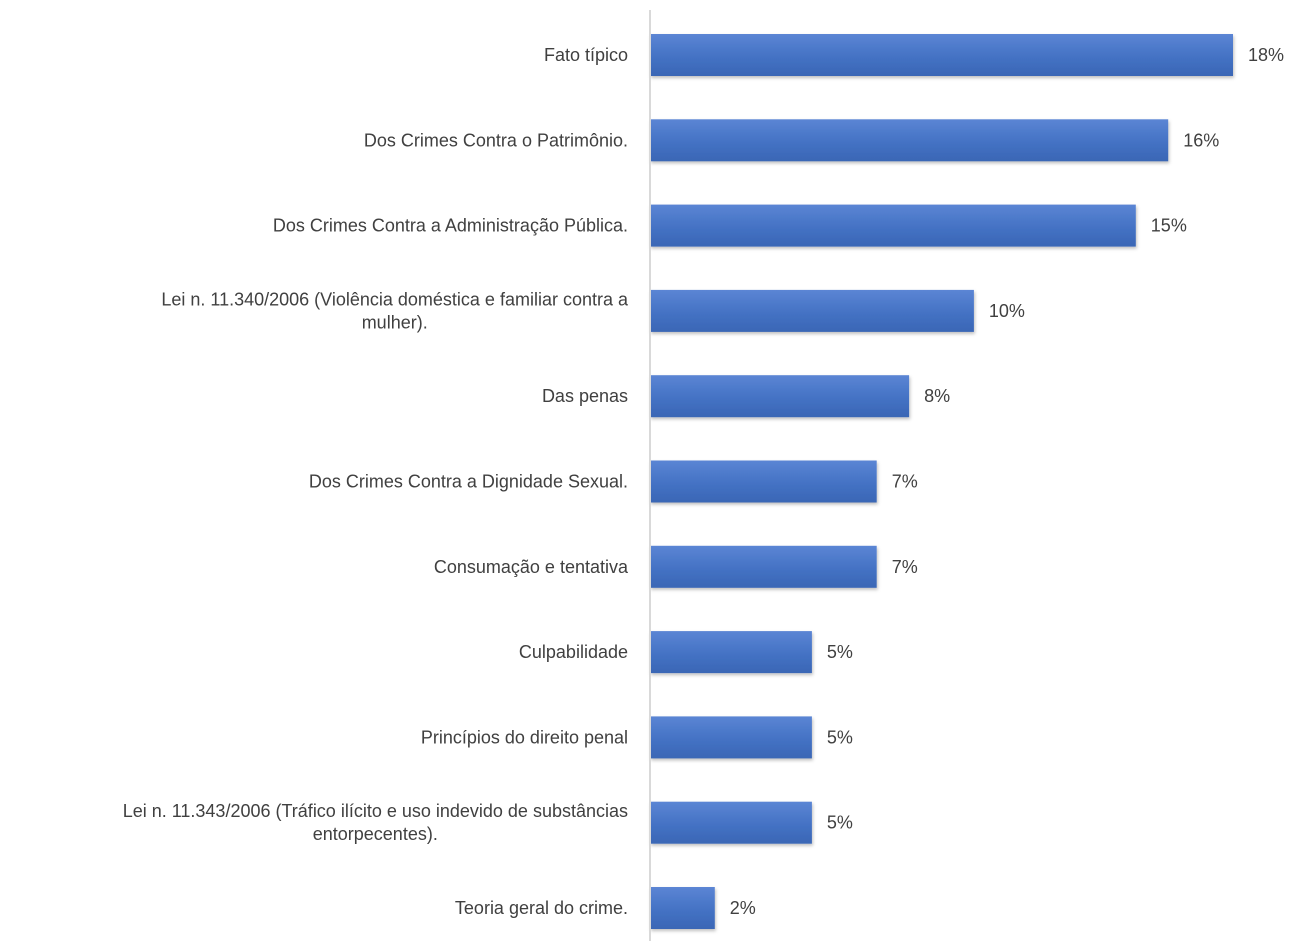  What do you see at coordinates (840, 652) in the screenshot?
I see `value-label-8: 5%` at bounding box center [840, 652].